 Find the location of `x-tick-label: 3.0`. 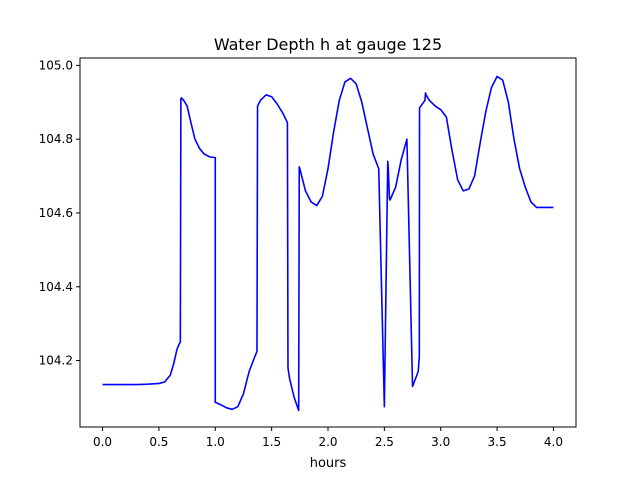

x-tick-label: 3.0 is located at coordinates (440, 442).